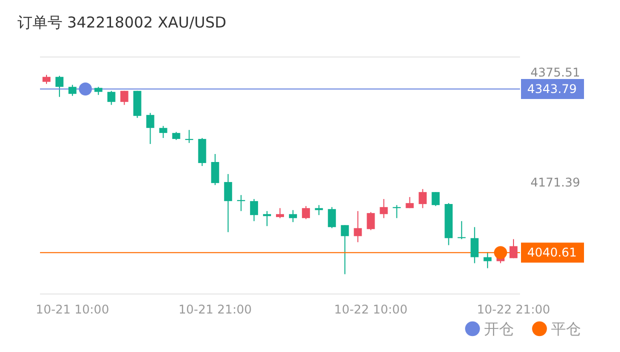  Describe the element at coordinates (73, 309) in the screenshot. I see `x-tick-label: 10-21 10:00` at that location.